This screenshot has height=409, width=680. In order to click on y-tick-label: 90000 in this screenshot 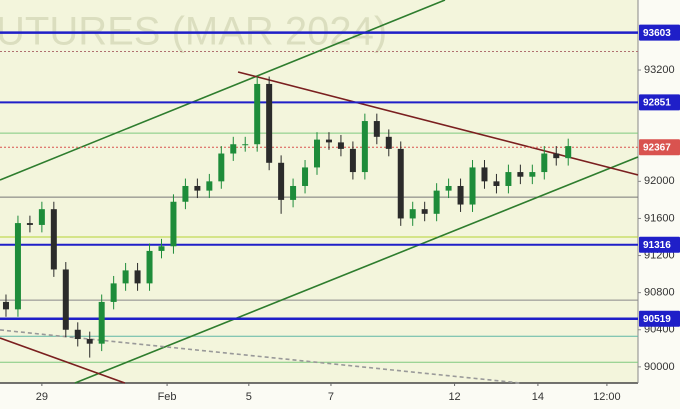, I will do `click(659, 367)`.